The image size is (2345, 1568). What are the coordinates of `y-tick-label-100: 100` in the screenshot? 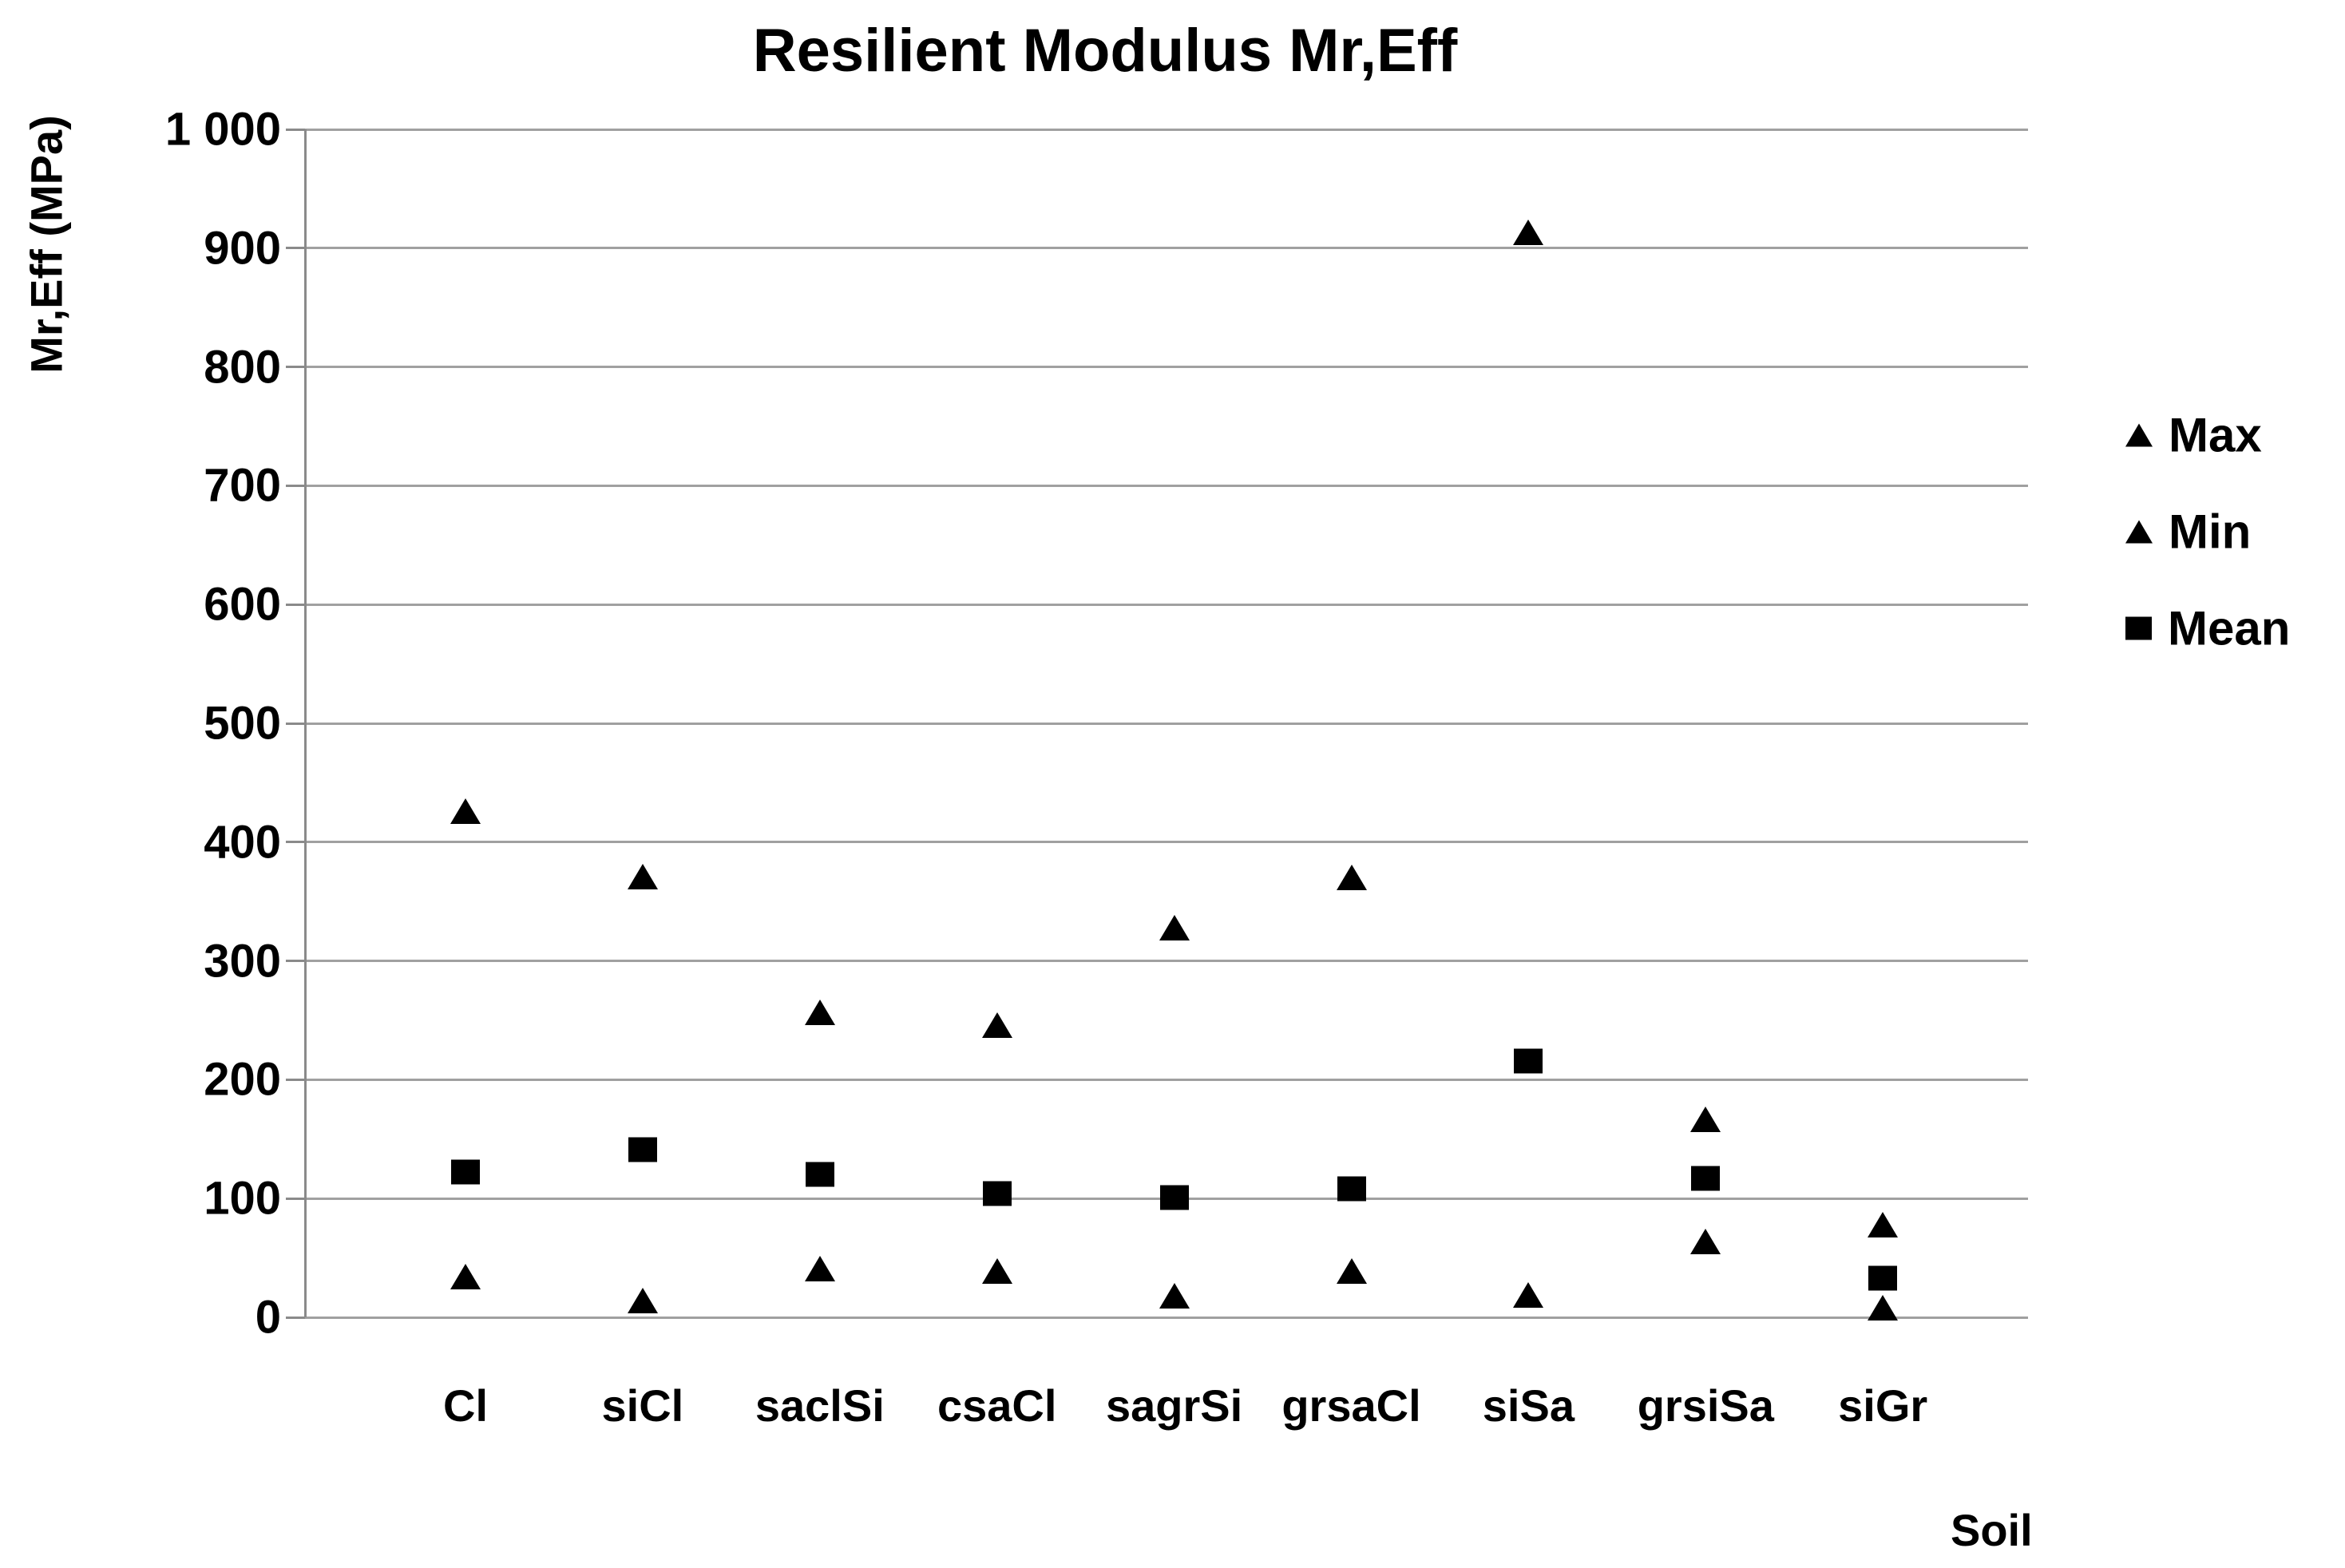 It's located at (242, 1199).